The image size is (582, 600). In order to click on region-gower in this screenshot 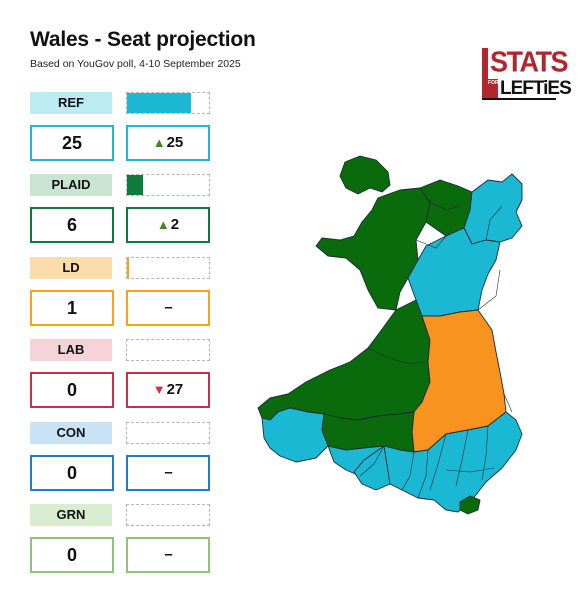, I will do `click(372, 468)`.